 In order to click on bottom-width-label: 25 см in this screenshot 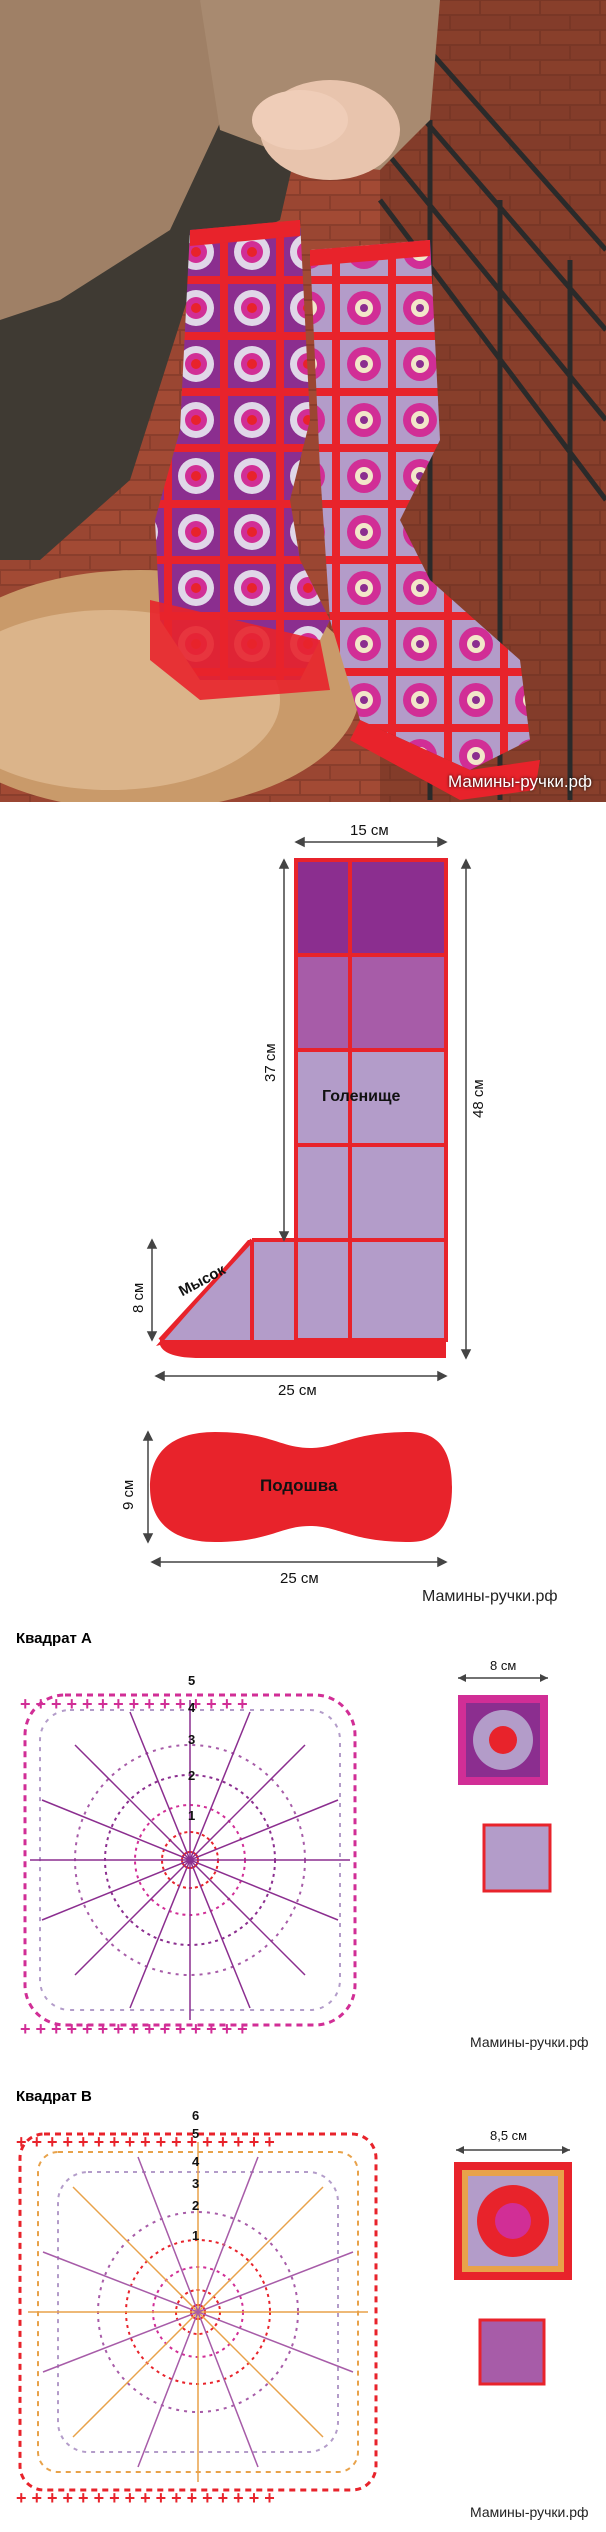, I will do `click(297, 1390)`.